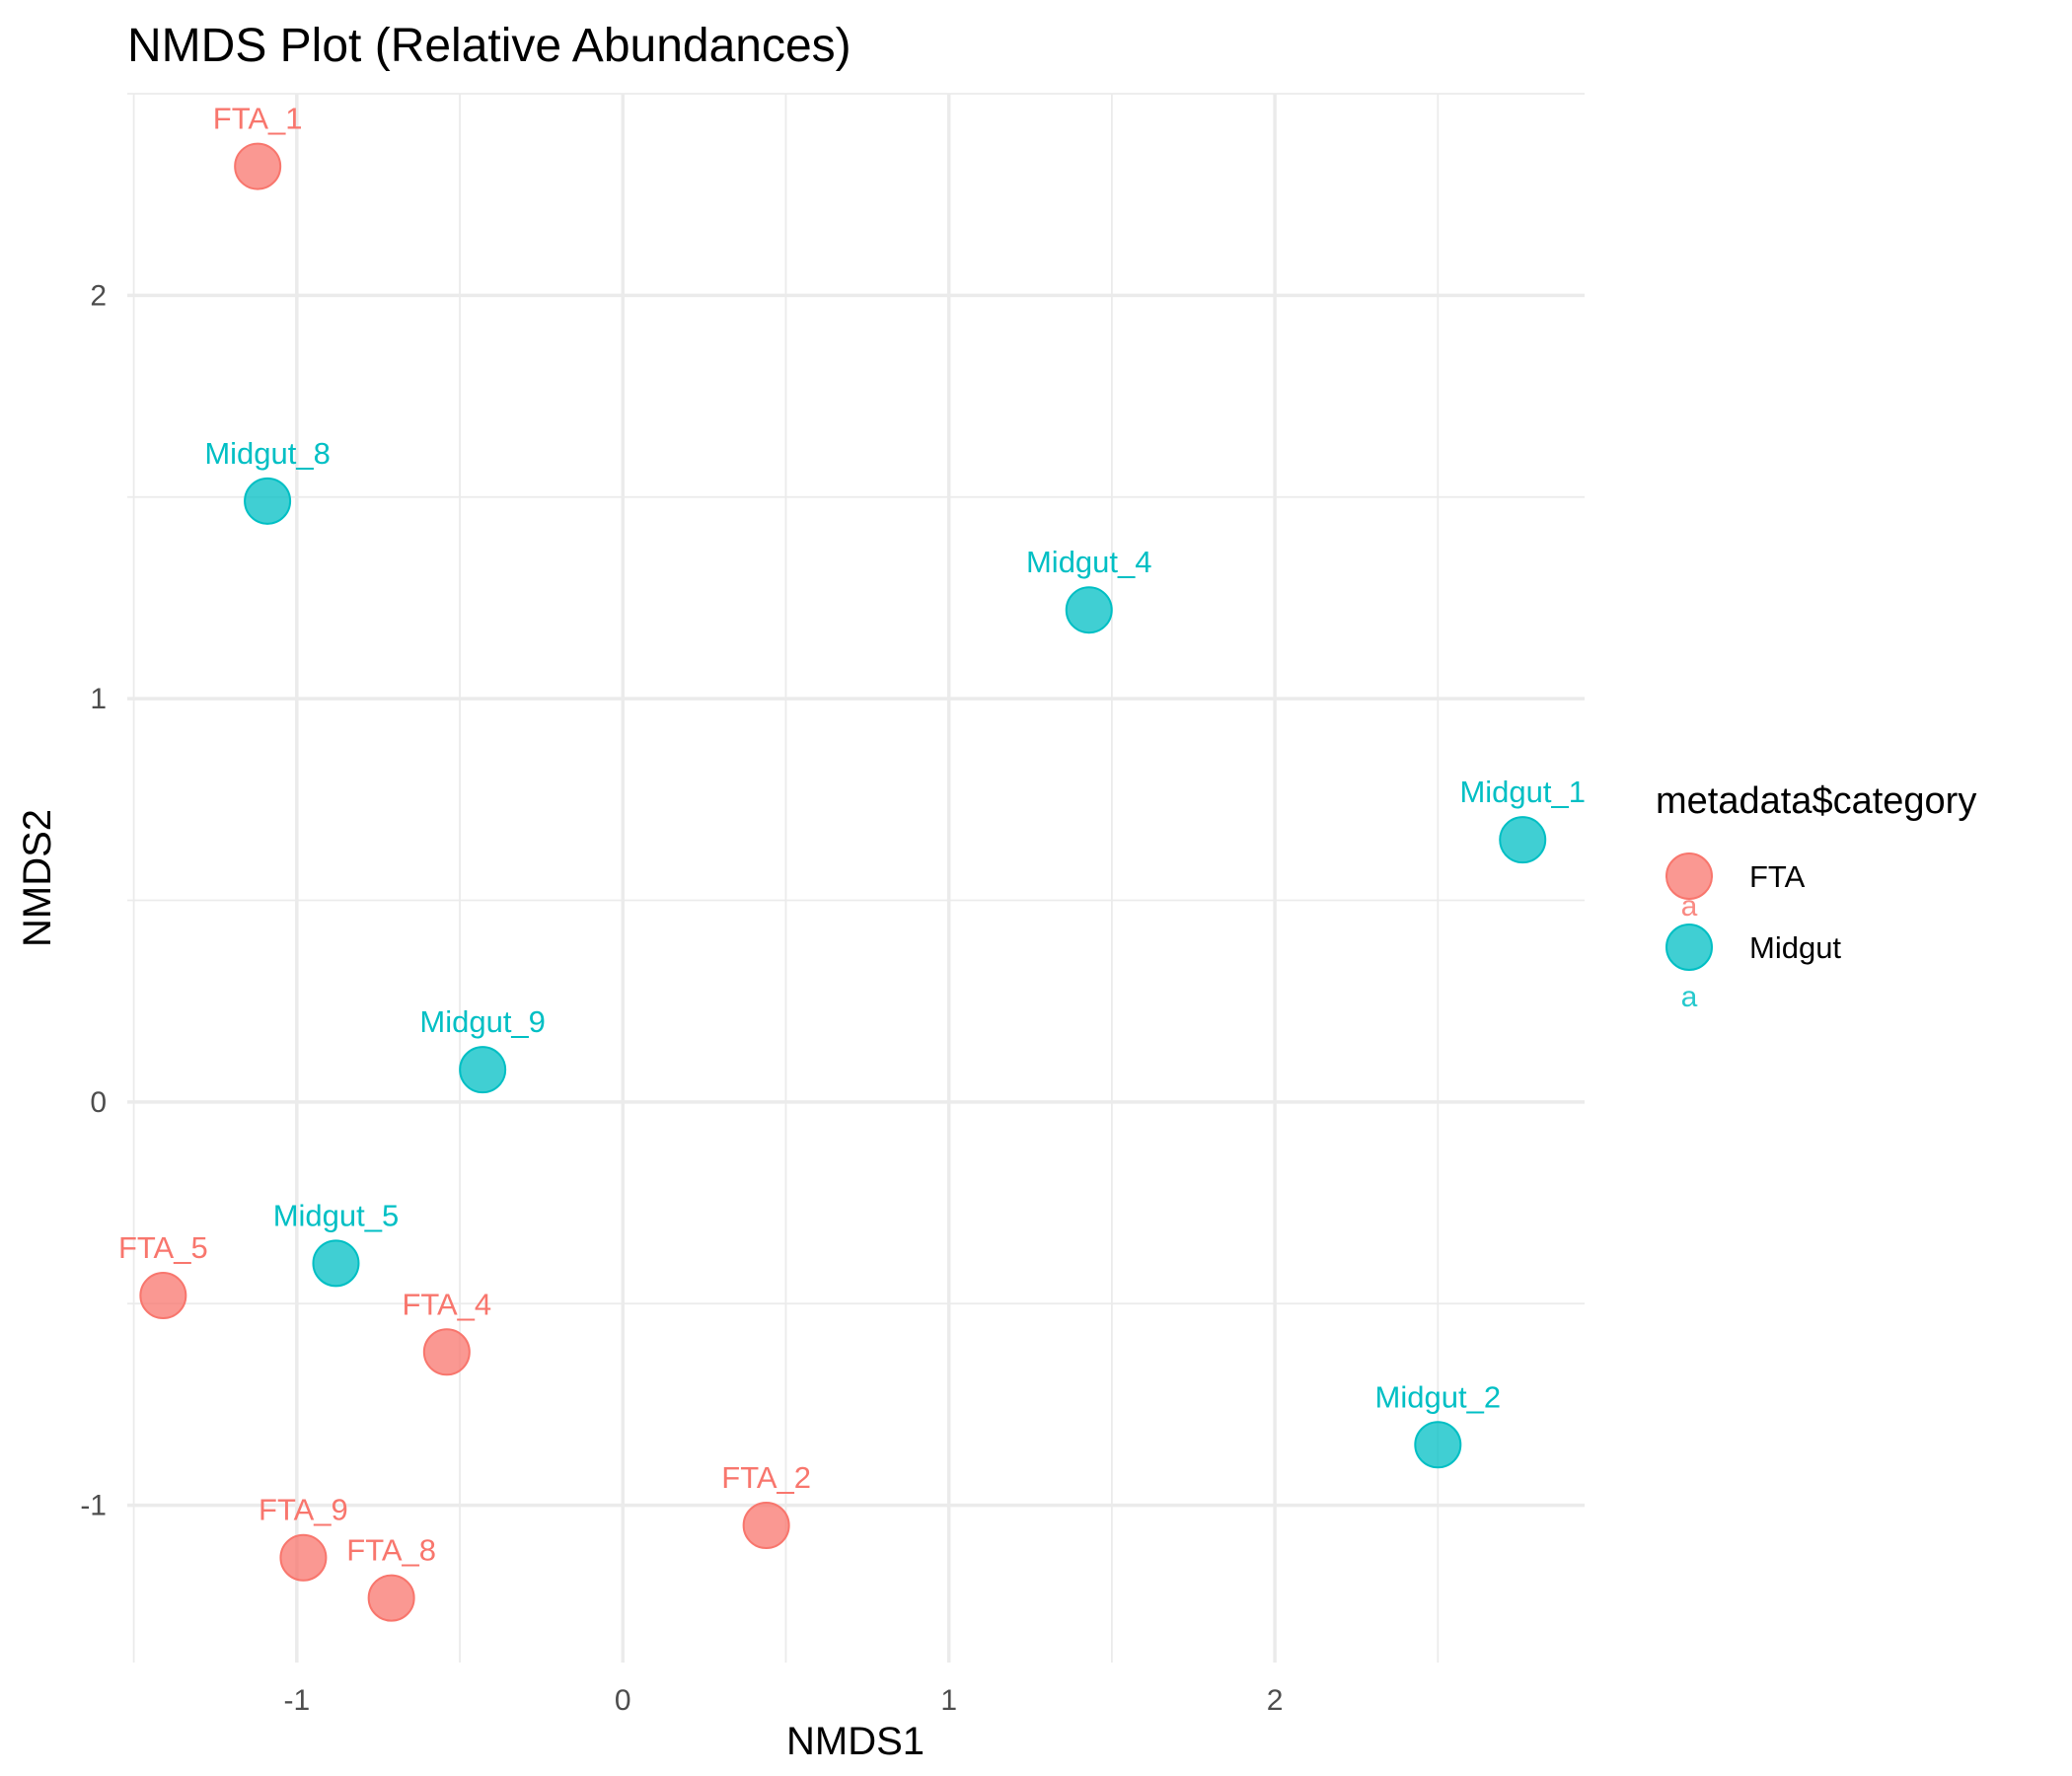  What do you see at coordinates (99, 296) in the screenshot?
I see `y-tick-label: 2` at bounding box center [99, 296].